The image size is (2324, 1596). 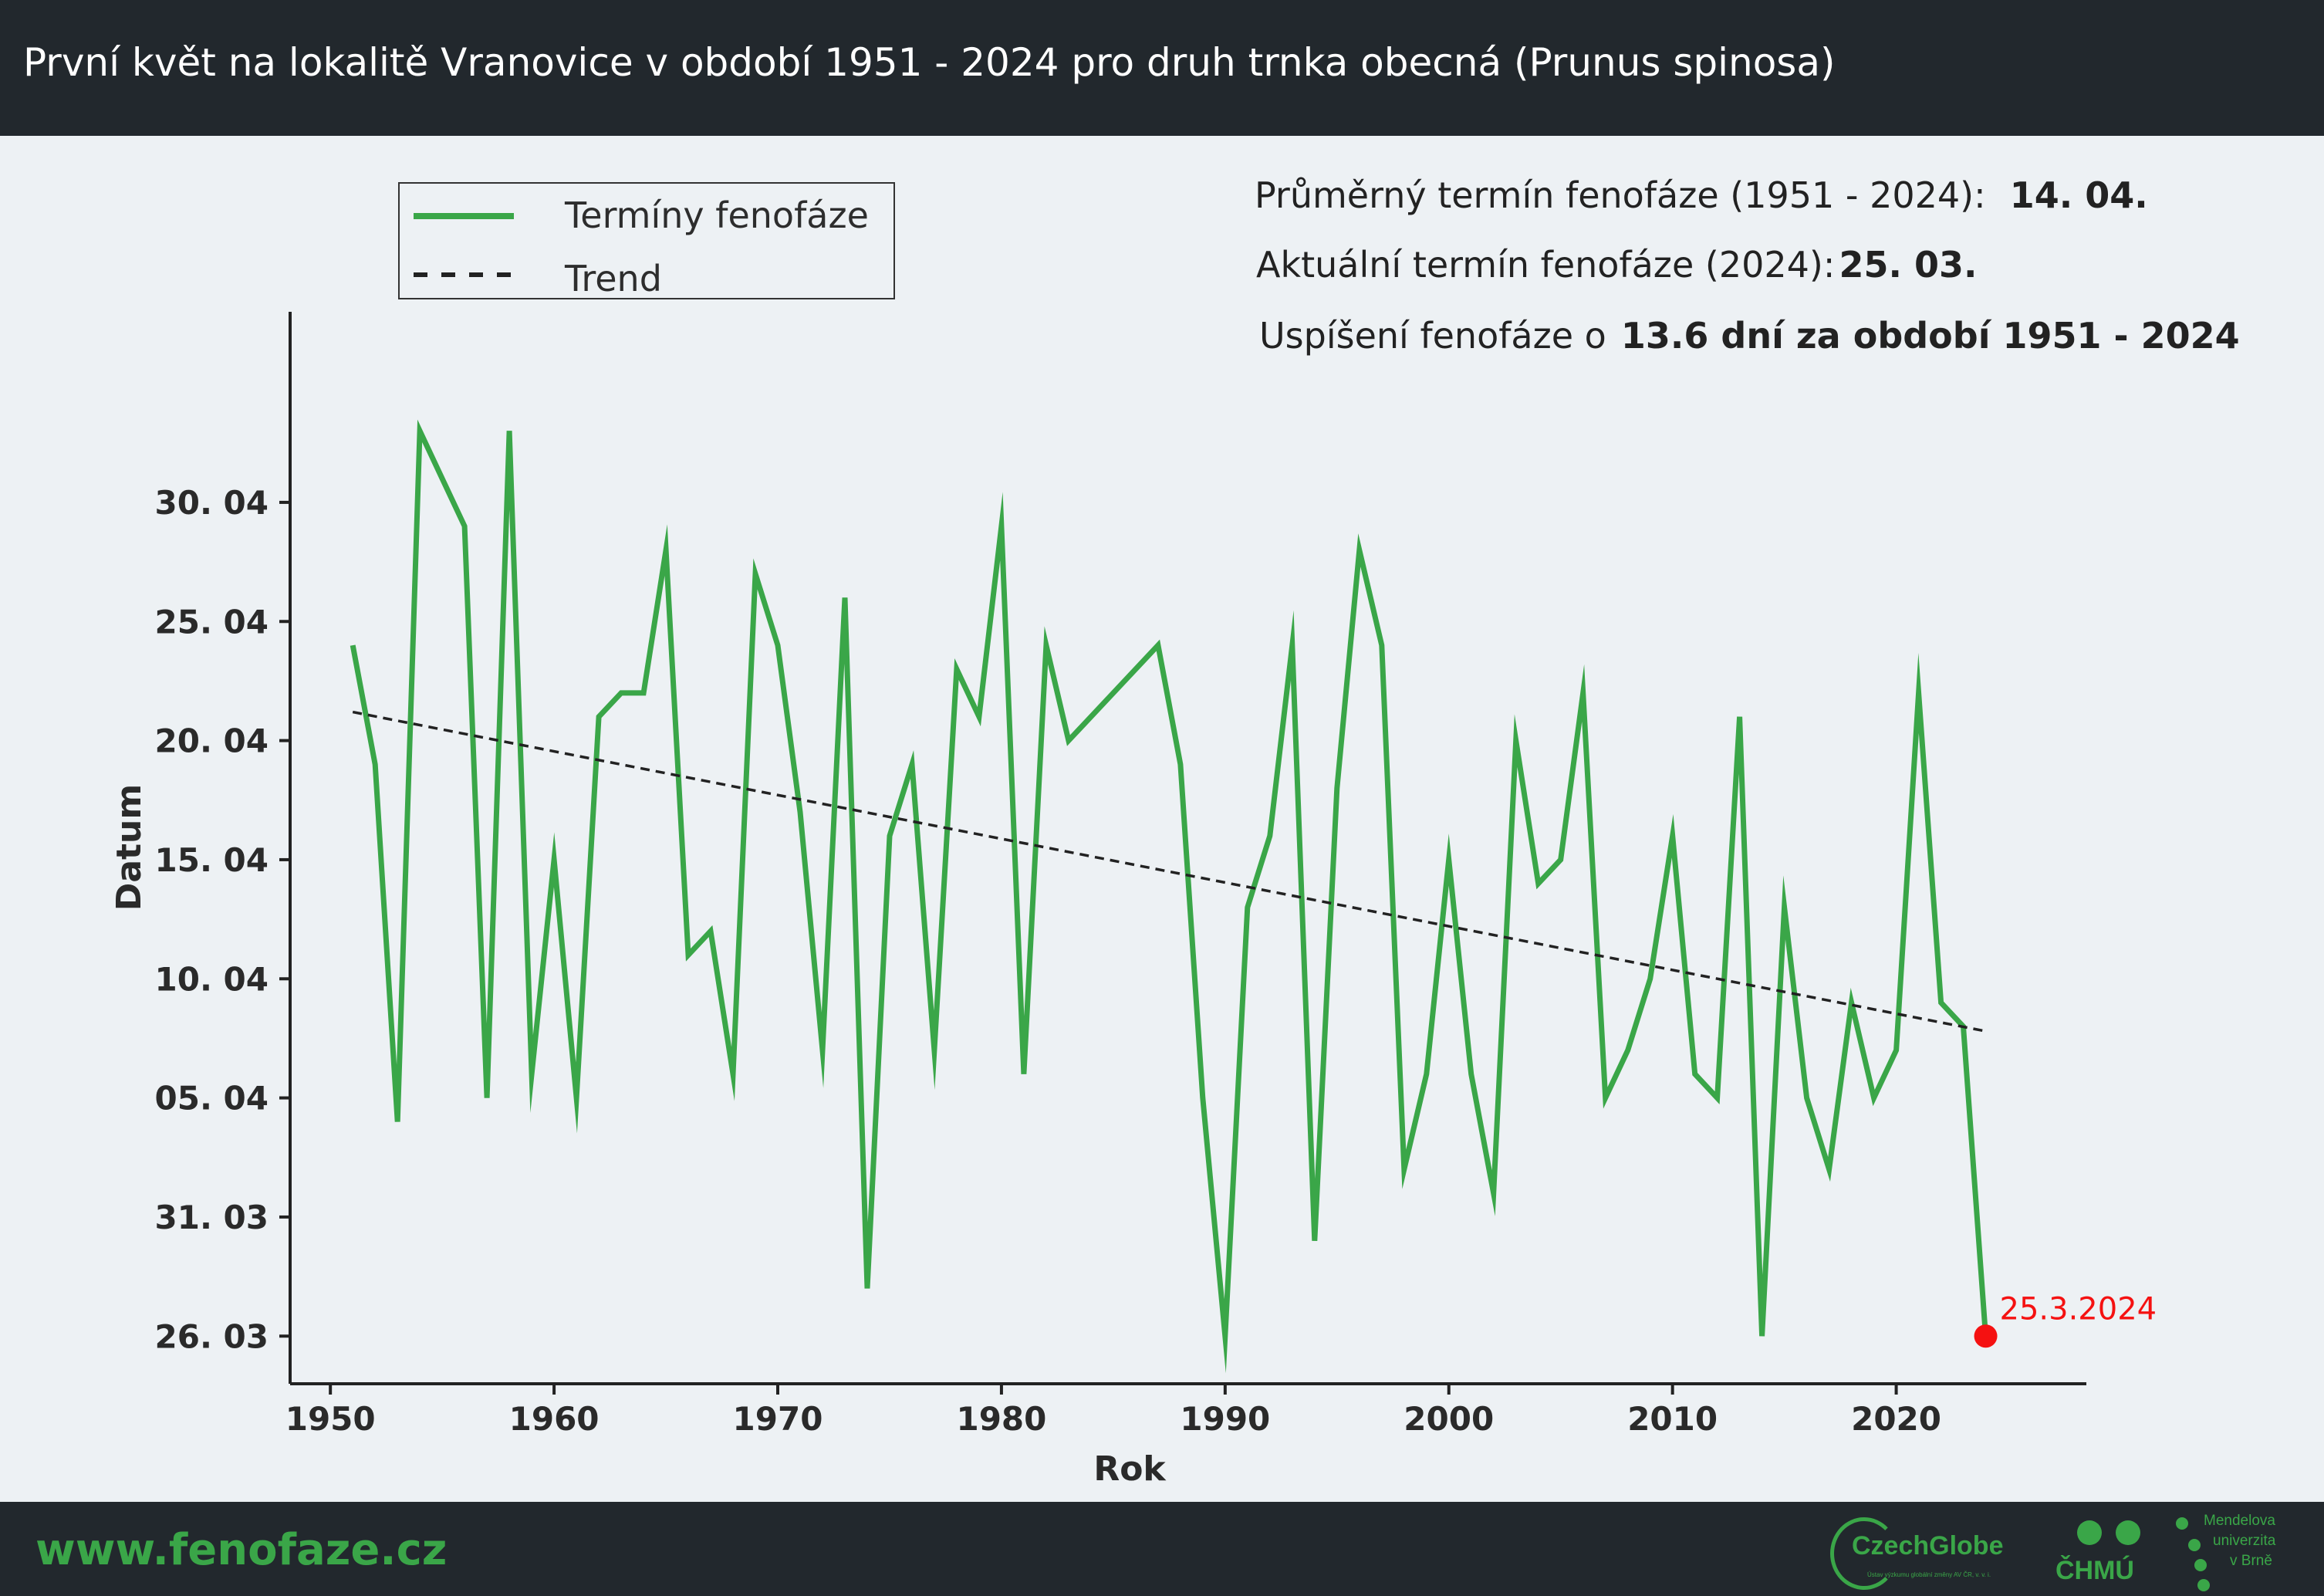 I want to click on info-current: Aktuální termín fenofáze (2024): 25. 03., so click(x=1616, y=265).